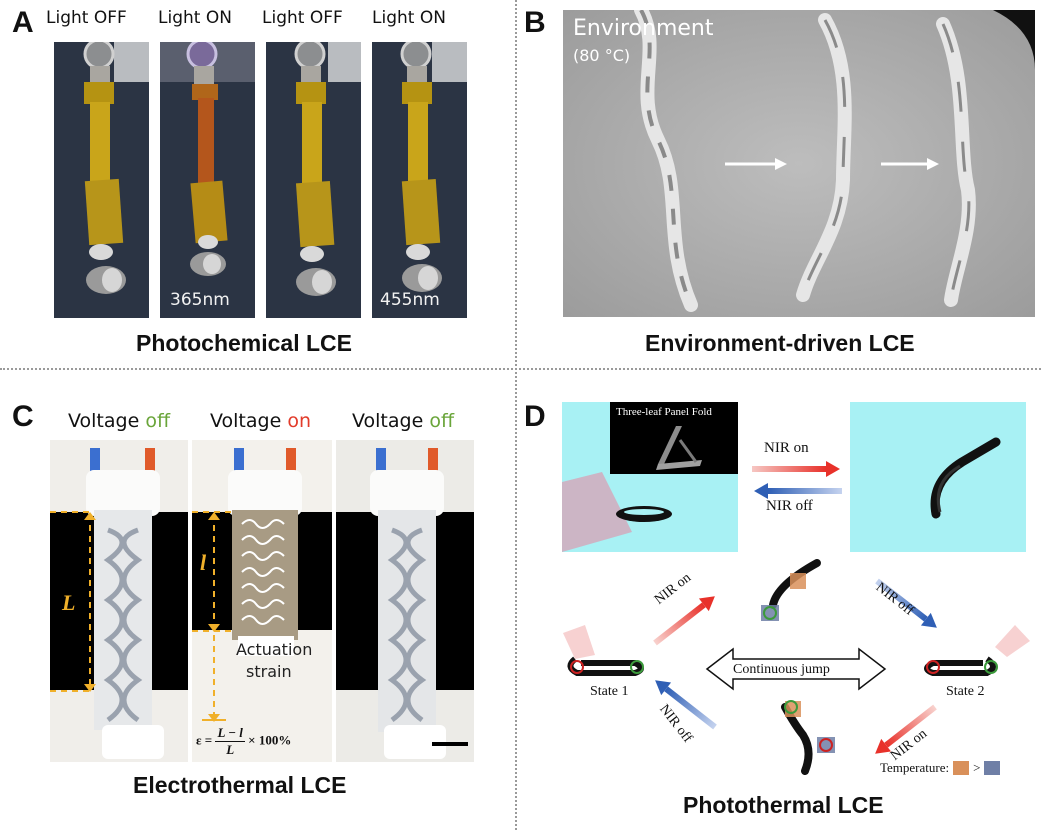 Image resolution: width=1041 pixels, height=830 pixels. What do you see at coordinates (403, 421) in the screenshot?
I see `panel-c-voltage-label-3: Voltage off` at bounding box center [403, 421].